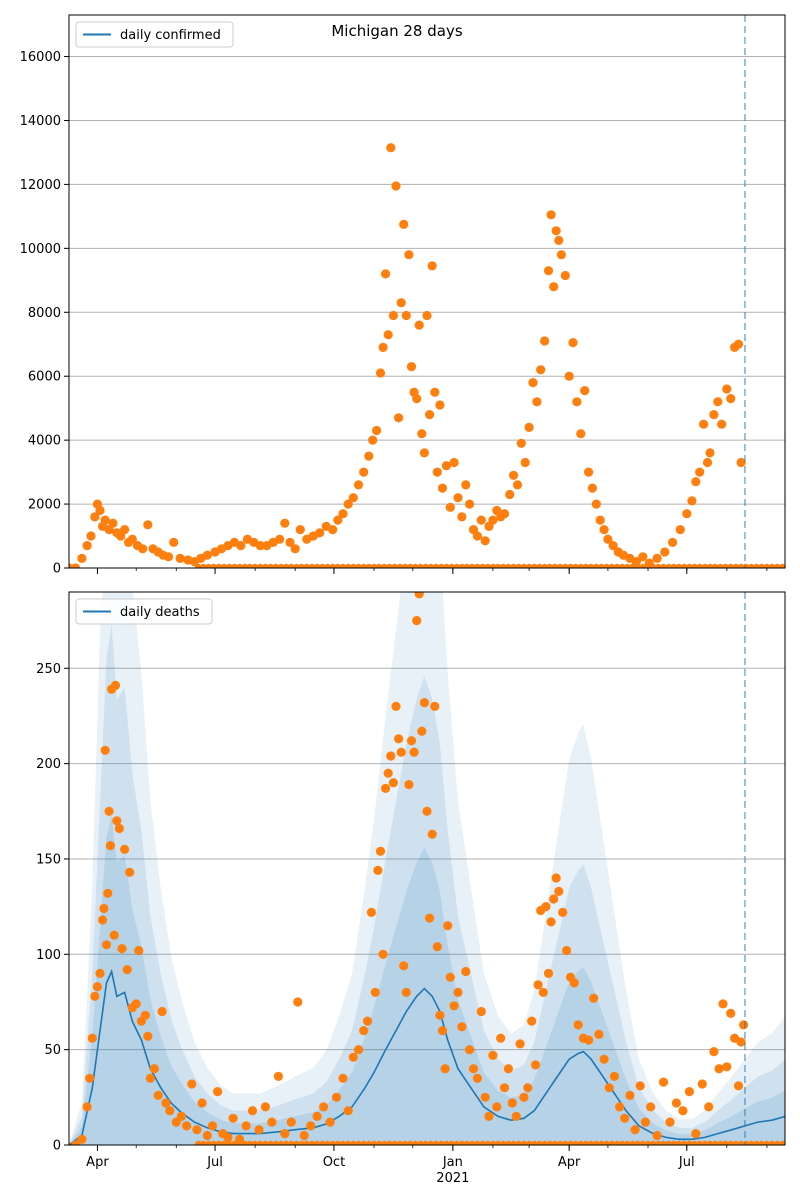  I want to click on y-tick-label: 4000, so click(44, 441).